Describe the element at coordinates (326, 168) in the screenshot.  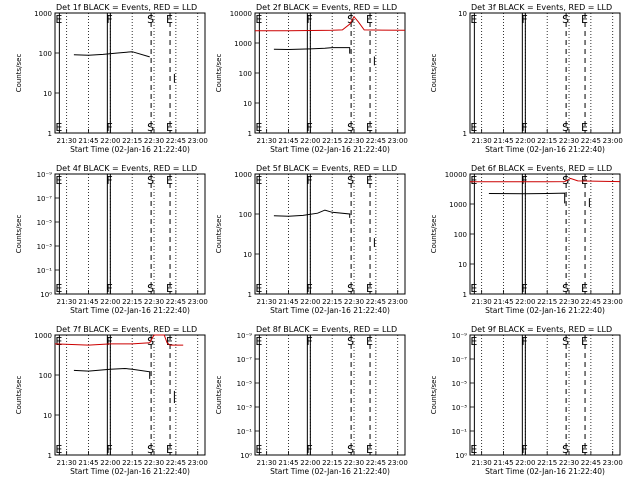
I see `panel-title: Det 5f BLACK = Events, RED = LLD` at that location.